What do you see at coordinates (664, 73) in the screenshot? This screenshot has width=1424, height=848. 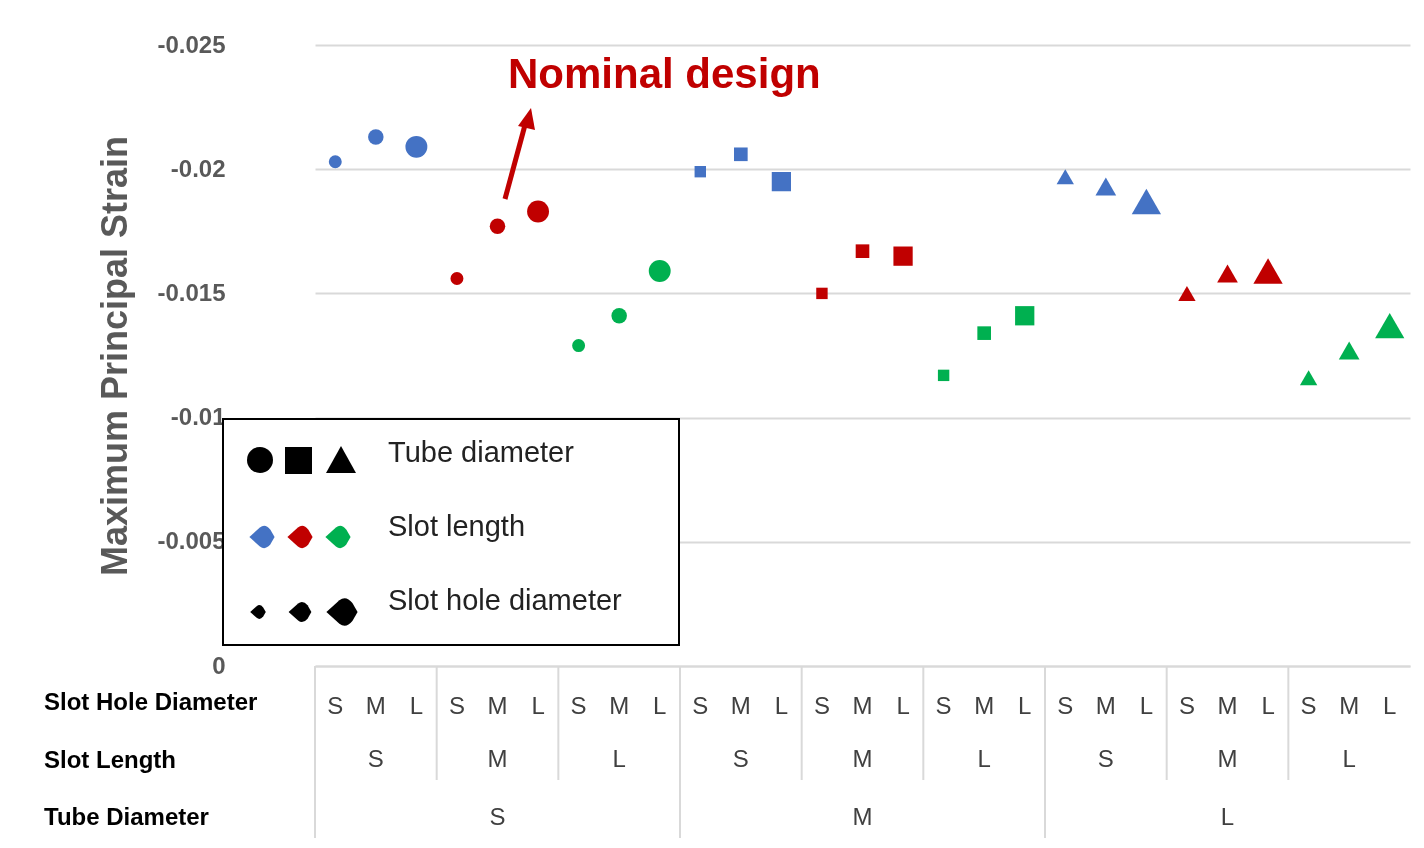 I see `annotation: Nominal design` at bounding box center [664, 73].